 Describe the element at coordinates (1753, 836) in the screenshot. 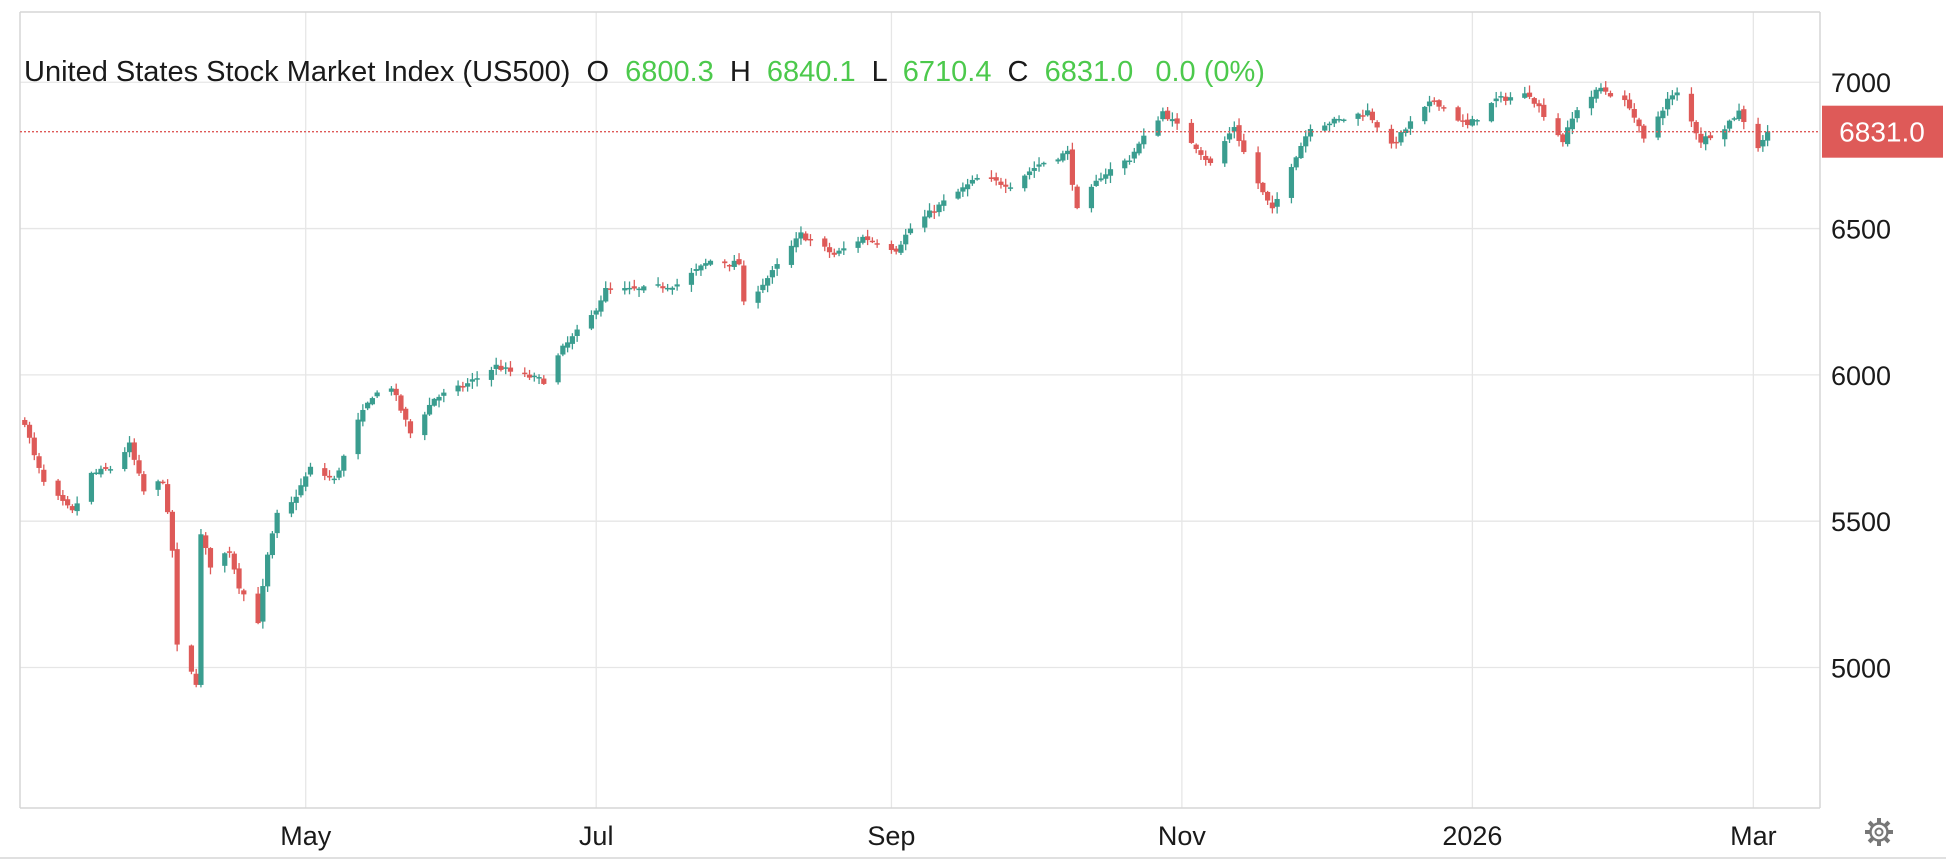

I see `x-tick-label: Mar` at that location.